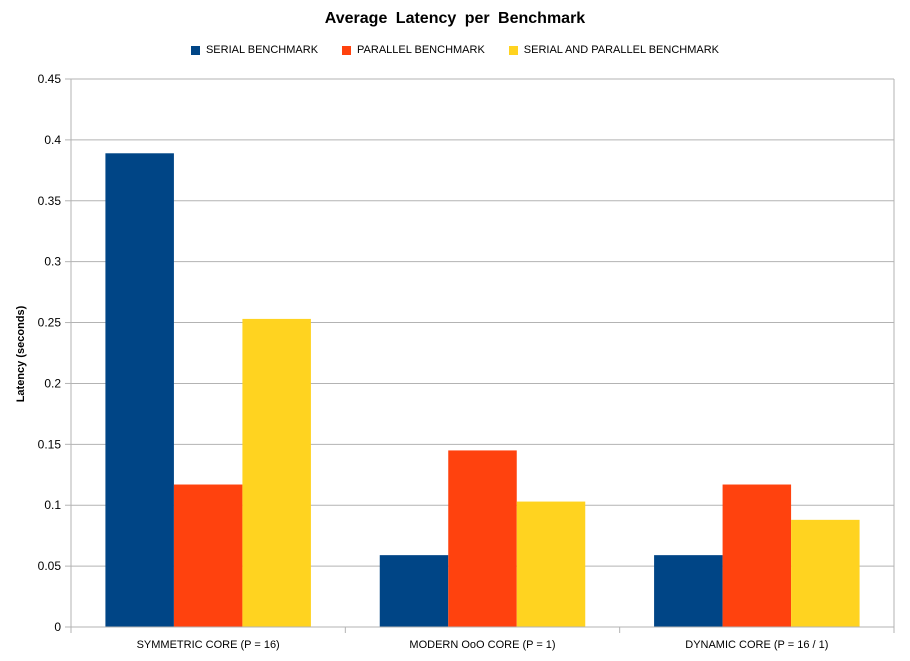 The image size is (910, 661). What do you see at coordinates (347, 50) in the screenshot?
I see `legend-swatch-parallel` at bounding box center [347, 50].